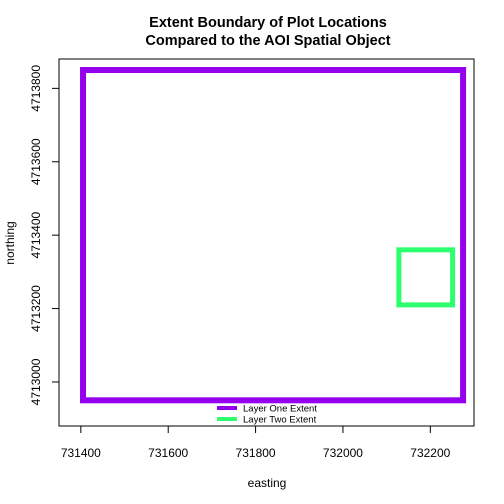 Image resolution: width=504 pixels, height=504 pixels. Describe the element at coordinates (280, 420) in the screenshot. I see `legend-label-2: Layer Two Extent` at that location.